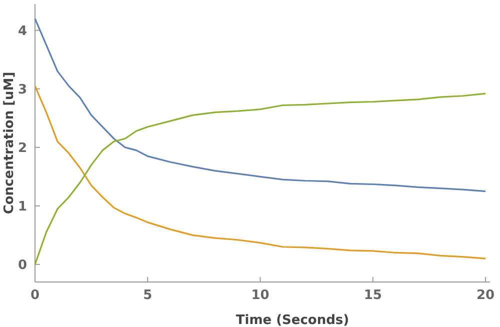 The height and width of the screenshot is (327, 500). What do you see at coordinates (22, 31) in the screenshot?
I see `y-tick-label: 4` at bounding box center [22, 31].